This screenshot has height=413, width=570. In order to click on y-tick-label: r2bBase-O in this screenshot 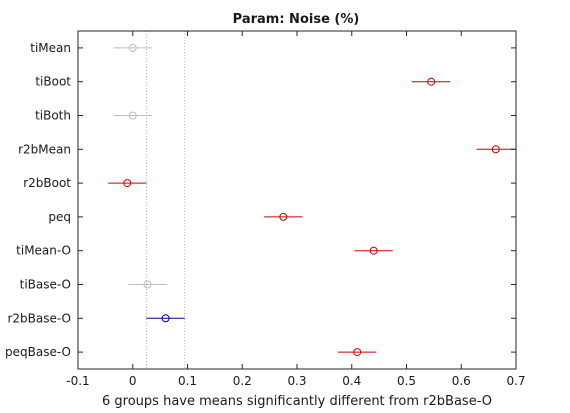, I will do `click(39, 318)`.